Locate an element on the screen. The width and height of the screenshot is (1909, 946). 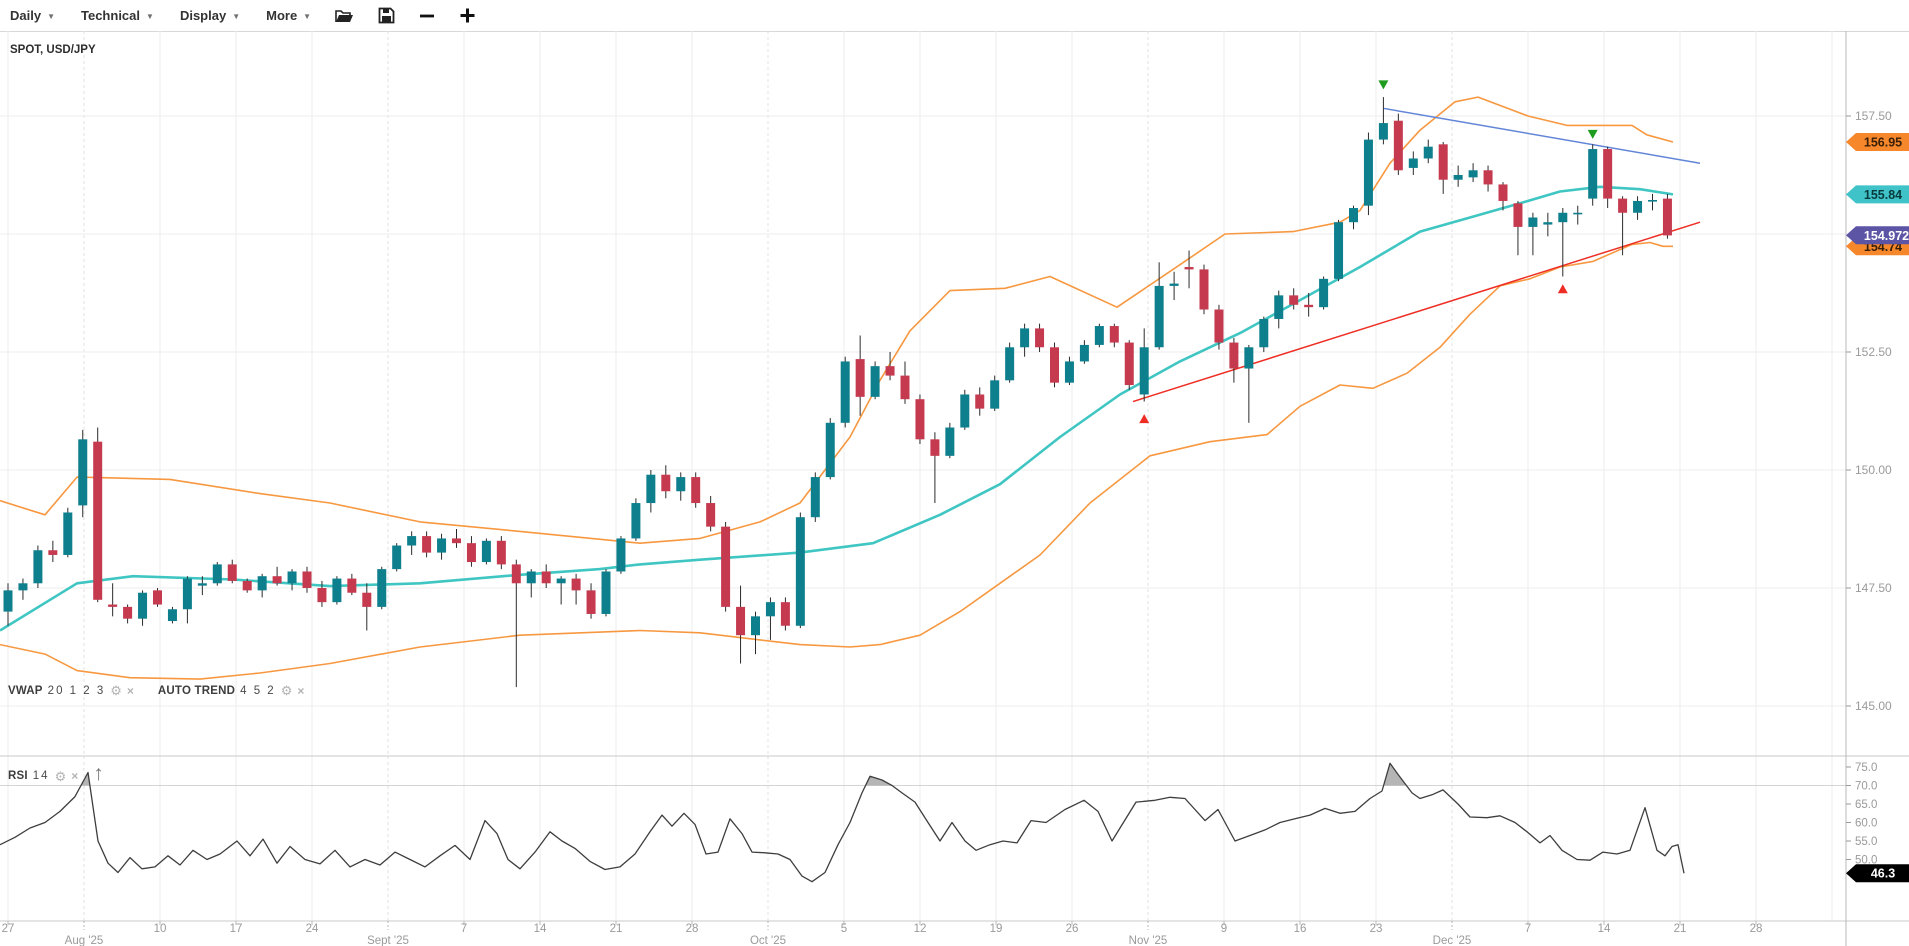
x-axis-day-label: 24 is located at coordinates (312, 929).